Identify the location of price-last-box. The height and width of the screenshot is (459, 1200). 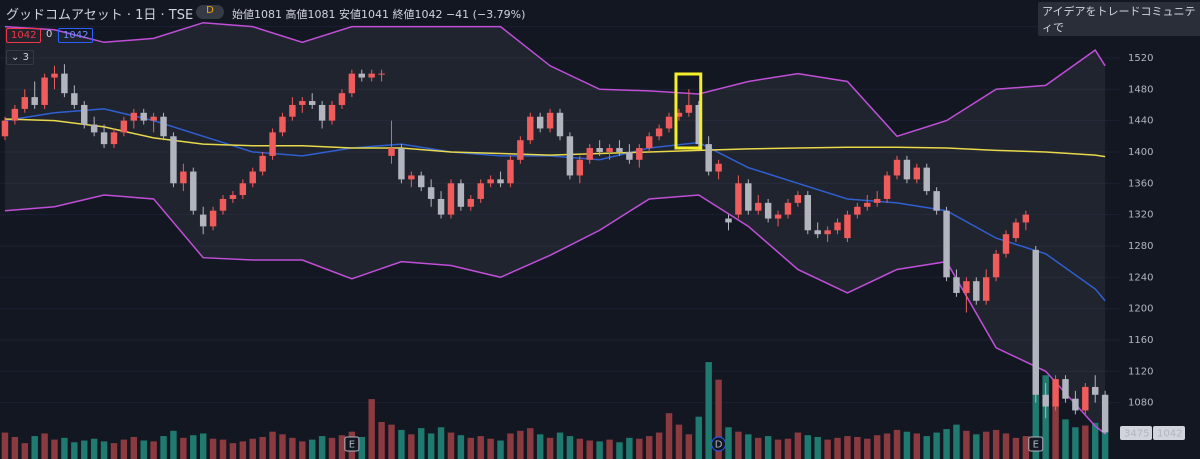
(1169, 433).